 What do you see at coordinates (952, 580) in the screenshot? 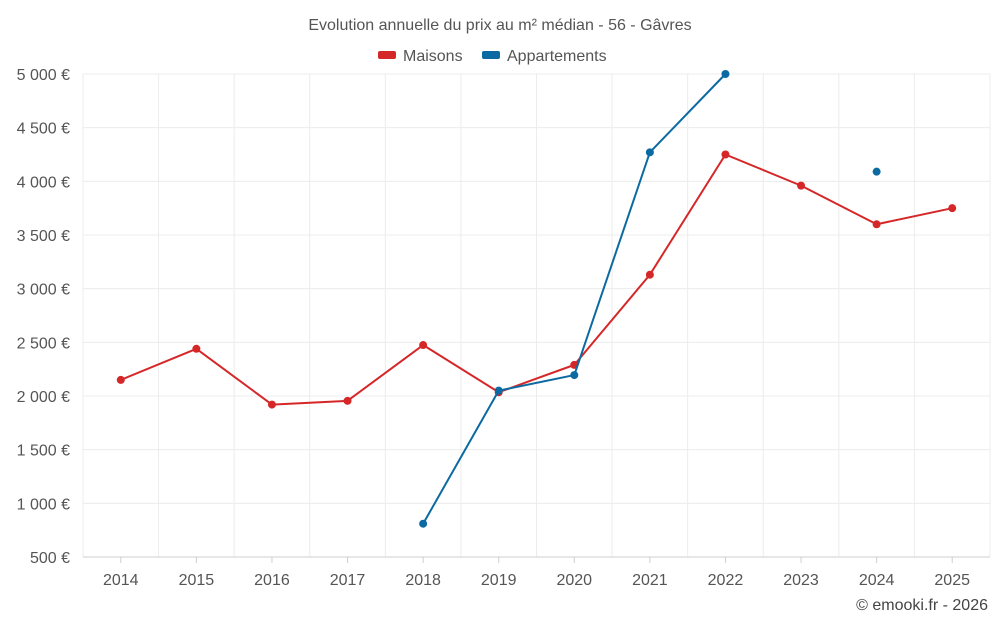
I see `x-tick-label: 2025` at bounding box center [952, 580].